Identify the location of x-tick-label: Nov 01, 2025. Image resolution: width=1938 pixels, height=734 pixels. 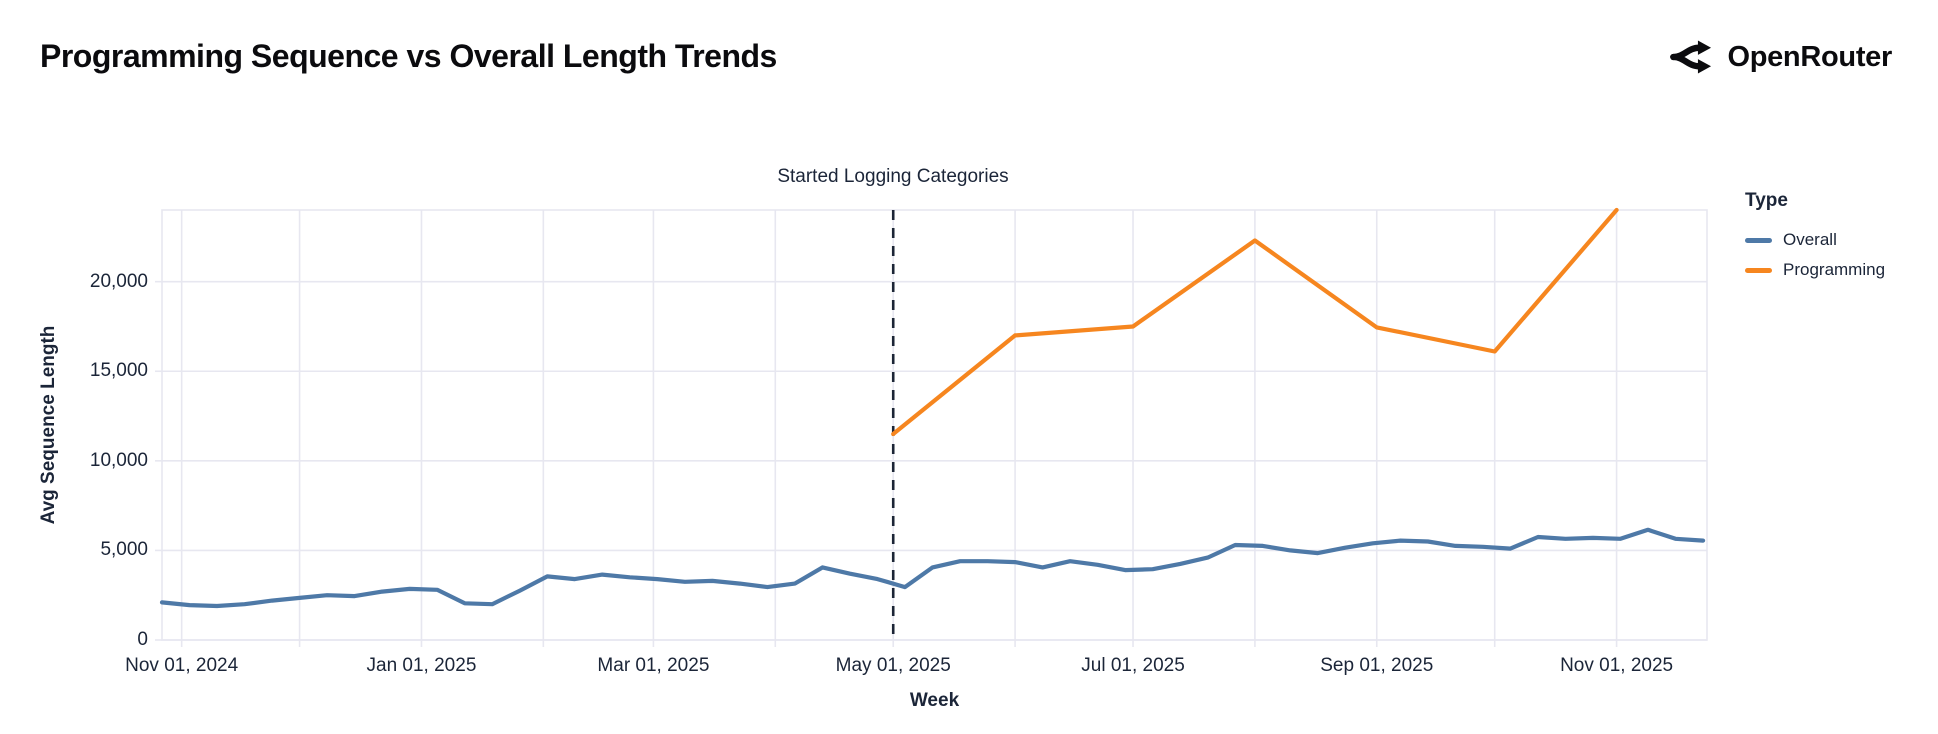
(1617, 665).